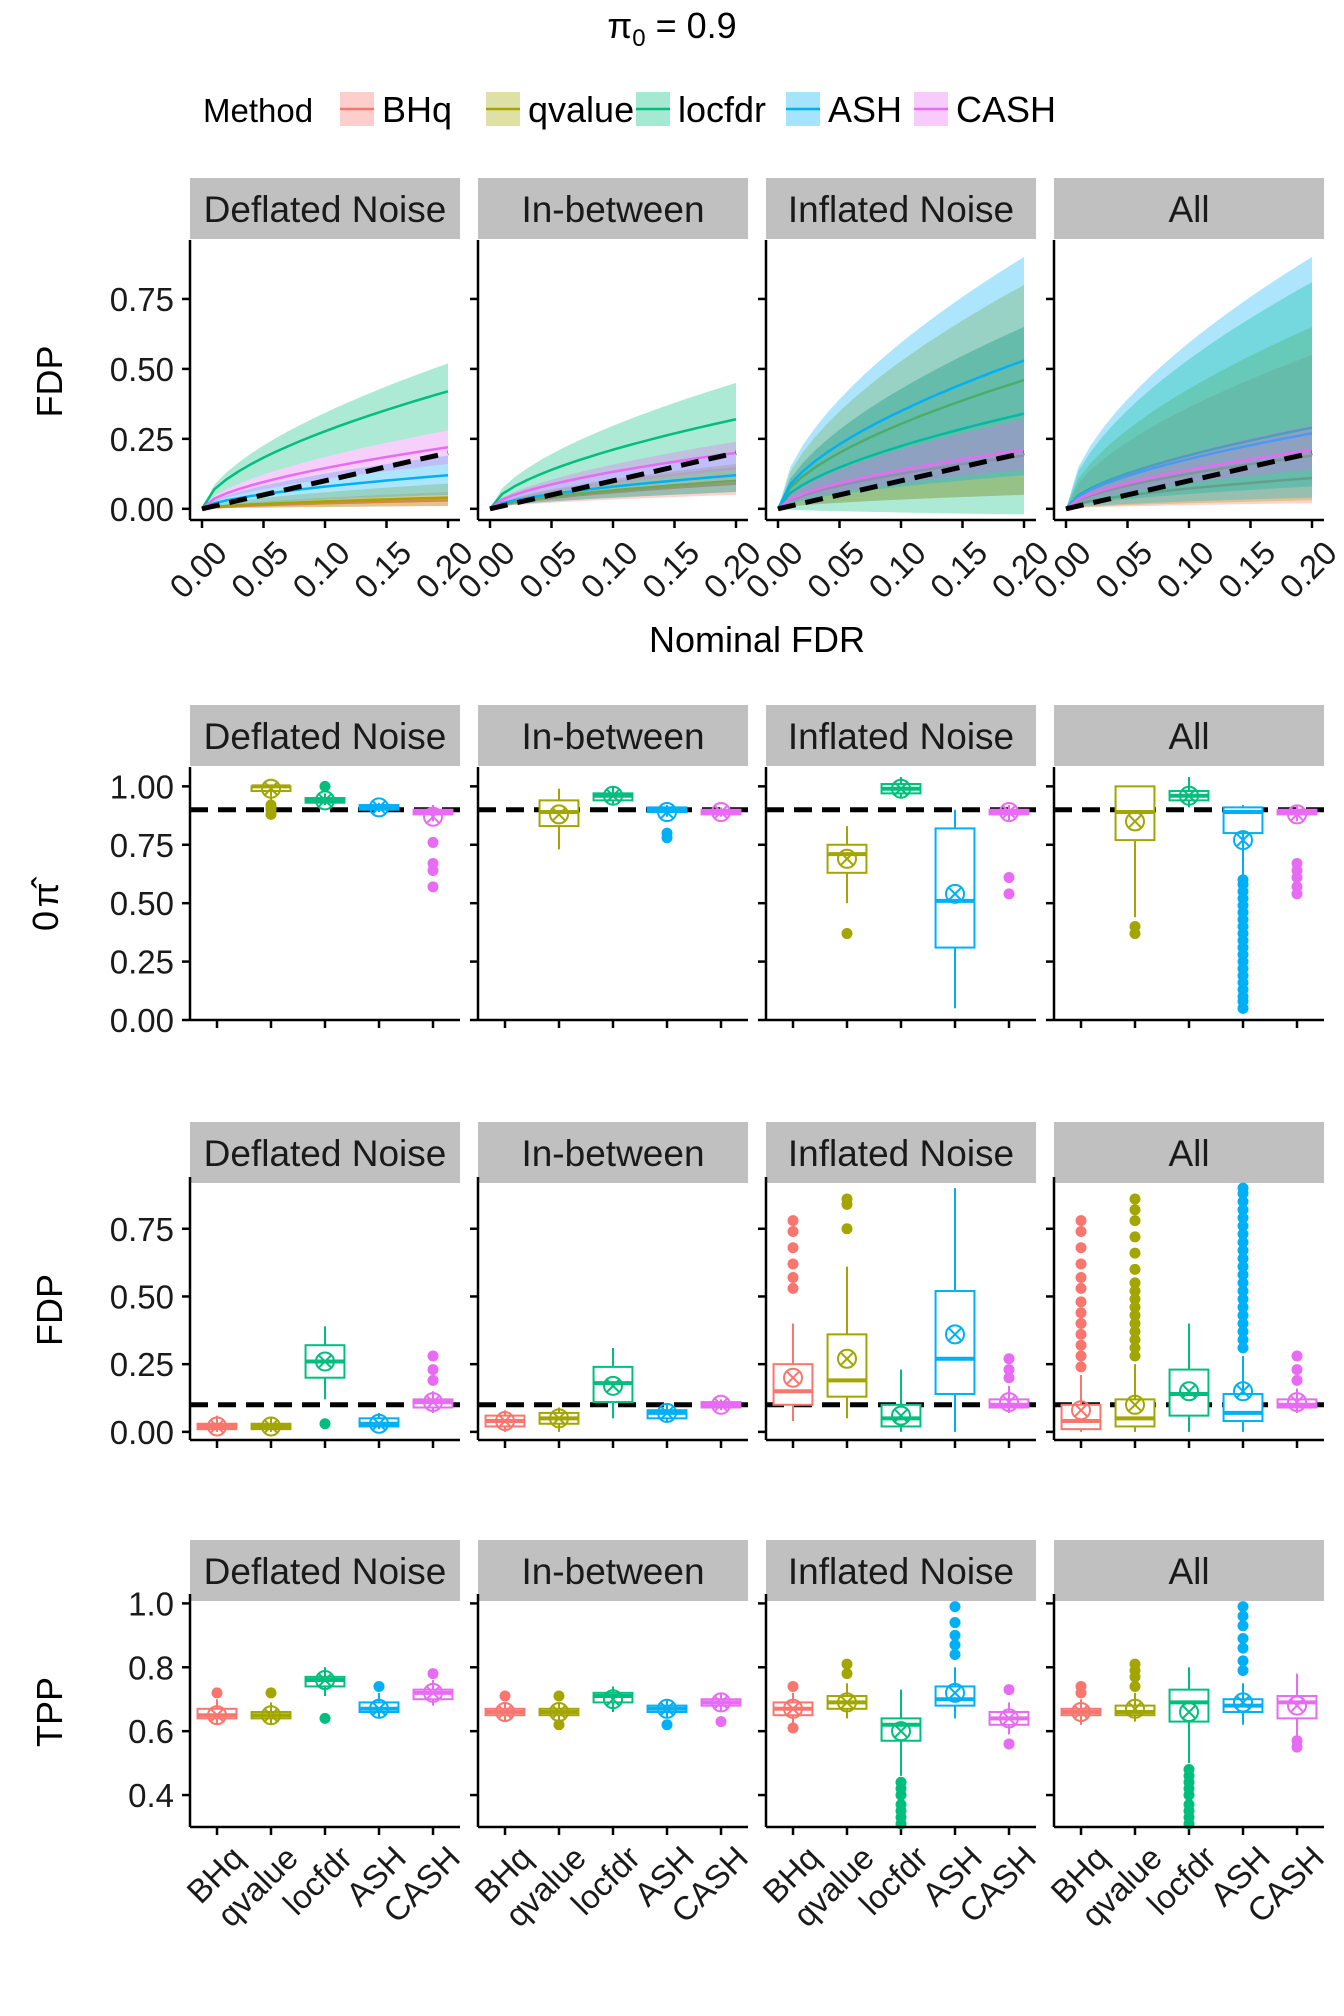 This screenshot has height=2016, width=1344. Describe the element at coordinates (285, 1286) in the screenshot. I see `box-panel-r2-deflated-noise: Deflated Noise 0.00 0.25 0.50 0.75` at that location.